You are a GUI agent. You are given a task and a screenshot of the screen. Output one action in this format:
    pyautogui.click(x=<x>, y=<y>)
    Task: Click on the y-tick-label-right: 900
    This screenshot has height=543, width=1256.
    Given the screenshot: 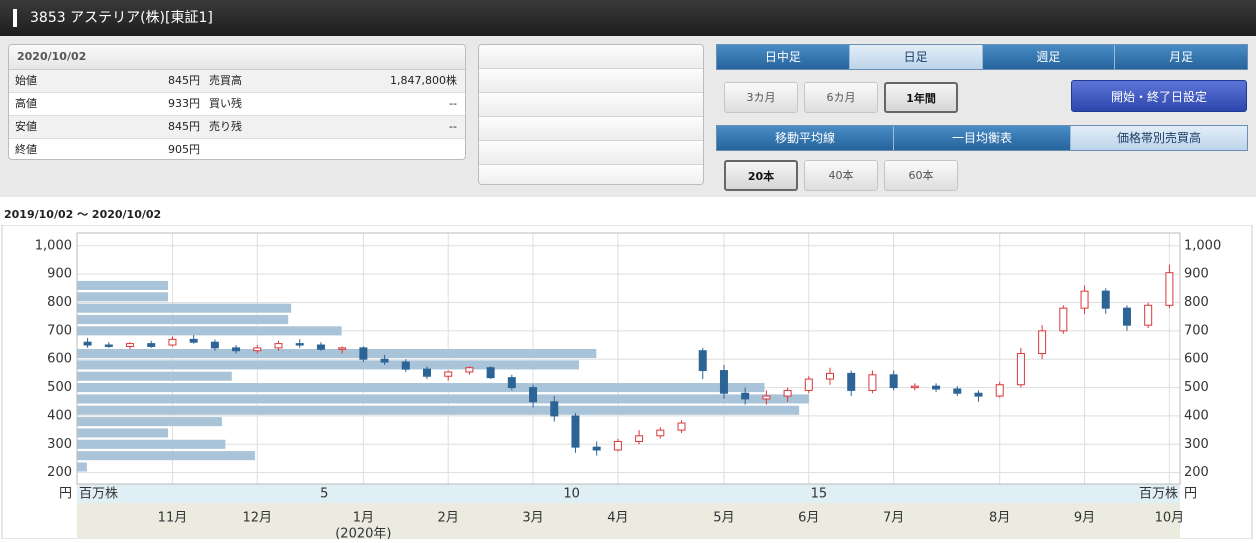 What is the action you would take?
    pyautogui.click(x=1196, y=274)
    